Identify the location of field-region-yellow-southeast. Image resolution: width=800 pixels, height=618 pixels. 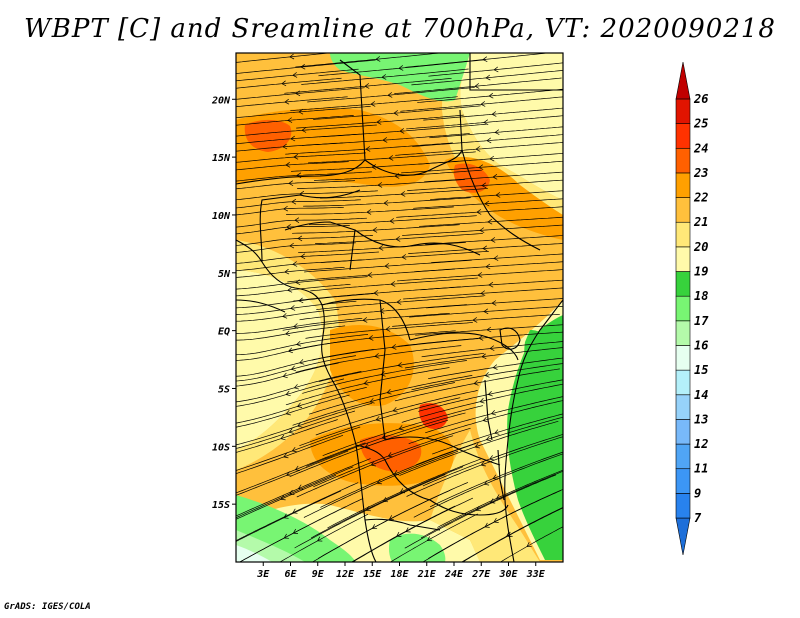
(485, 496).